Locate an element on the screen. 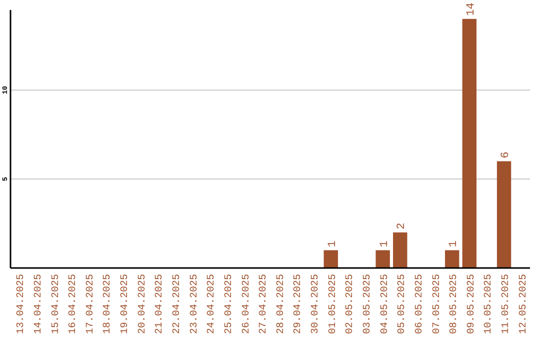 Image resolution: width=540 pixels, height=340 pixels. x-tick-label: 03.05.2025 is located at coordinates (368, 304).